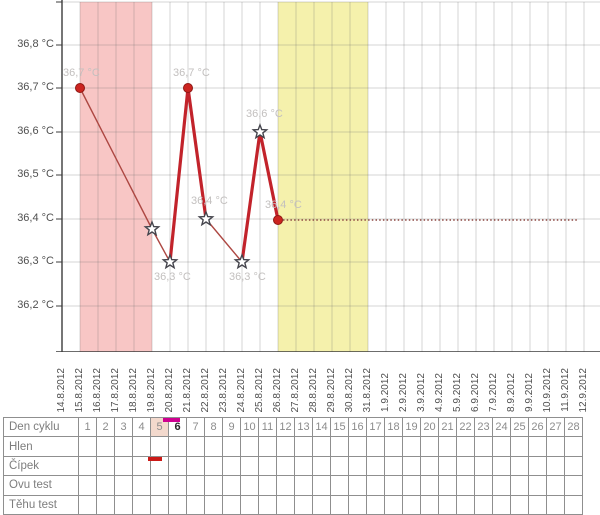 The width and height of the screenshot is (600, 515). What do you see at coordinates (357, 427) in the screenshot?
I see `cycle-day-number-cell: 16` at bounding box center [357, 427].